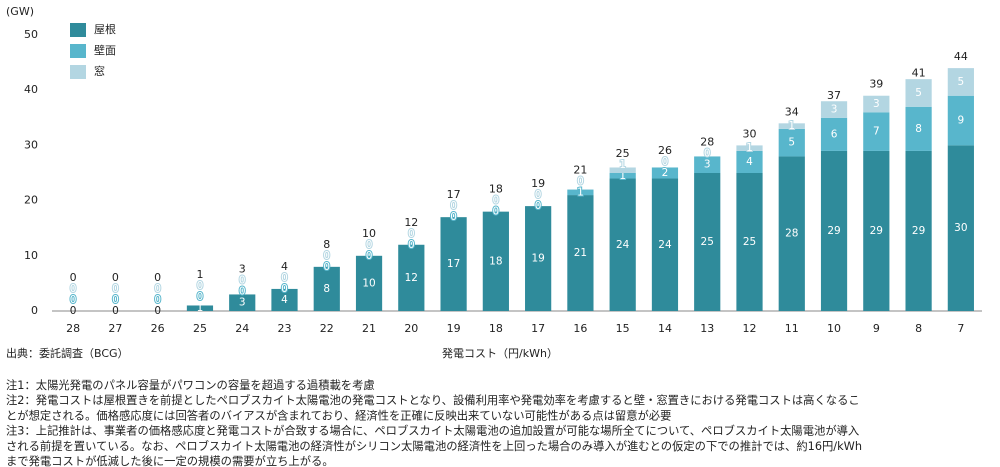  Describe the element at coordinates (749, 162) in the screenshot. I see `segment-label: 4` at that location.